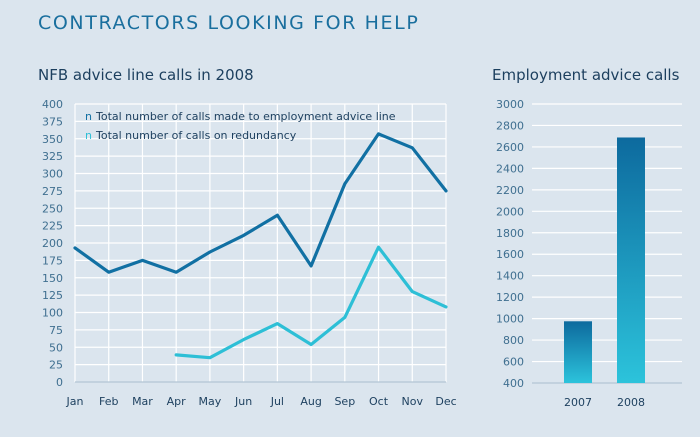 The height and width of the screenshot is (437, 700). I want to click on line-chart-y-tick-label: 275, so click(52, 191).